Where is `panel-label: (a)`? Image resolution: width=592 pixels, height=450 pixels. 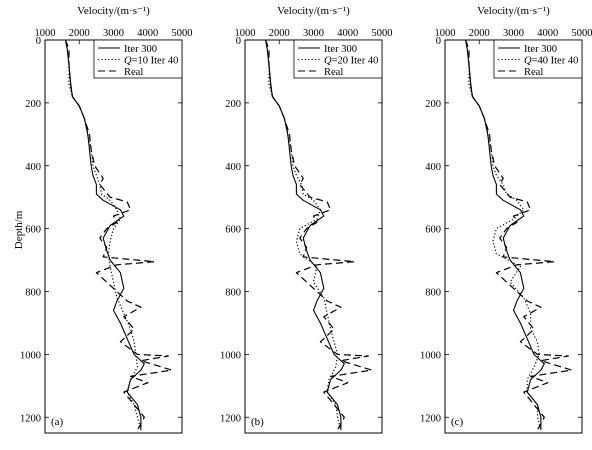 panel-label: (a) is located at coordinates (57, 422).